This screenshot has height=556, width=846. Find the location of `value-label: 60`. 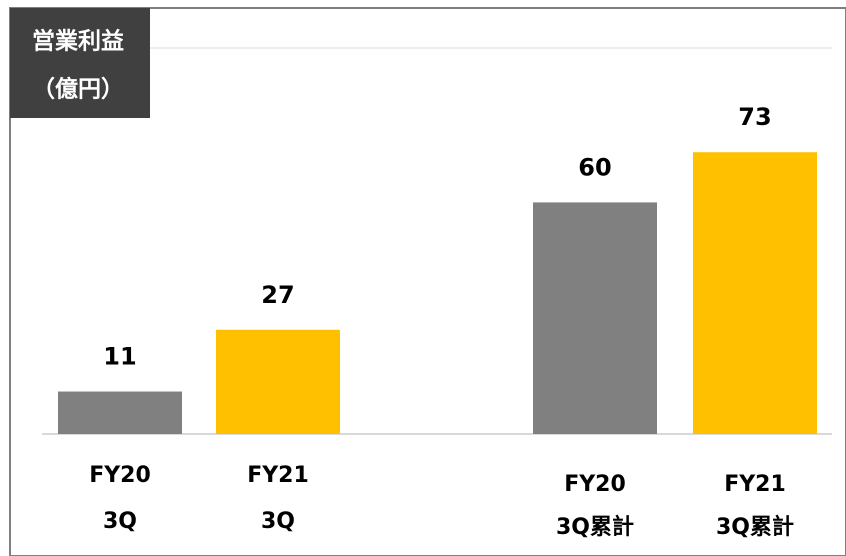

value-label: 60 is located at coordinates (594, 167).